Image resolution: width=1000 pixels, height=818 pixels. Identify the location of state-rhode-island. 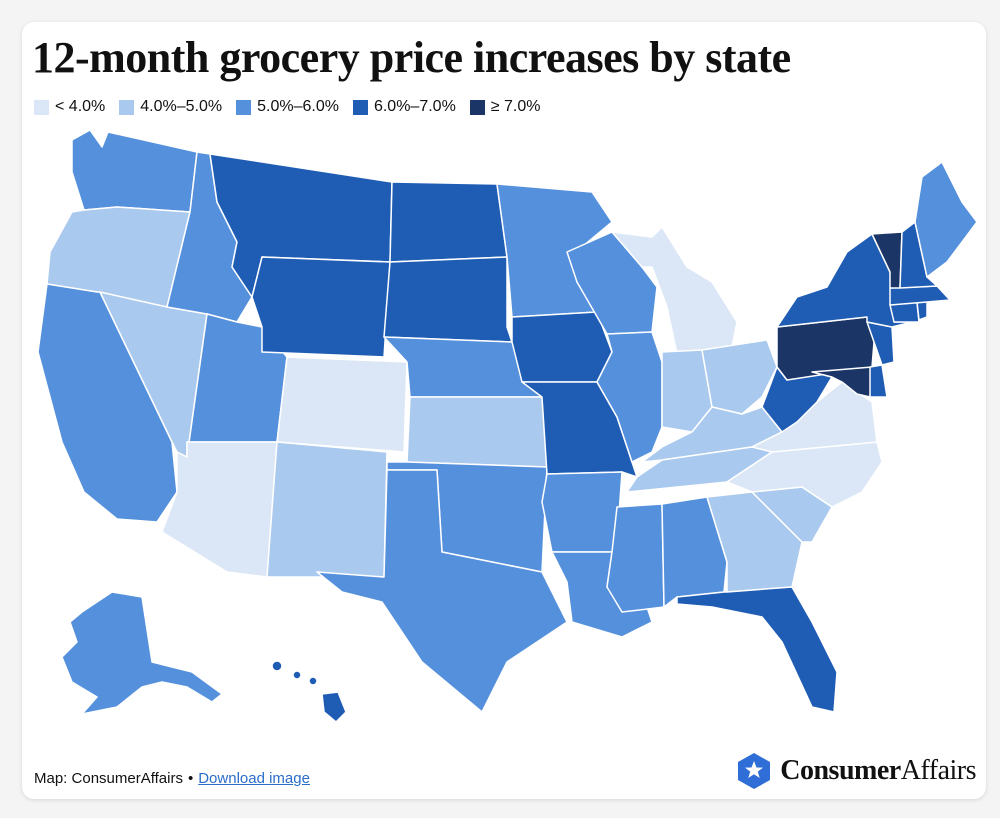
(922, 311).